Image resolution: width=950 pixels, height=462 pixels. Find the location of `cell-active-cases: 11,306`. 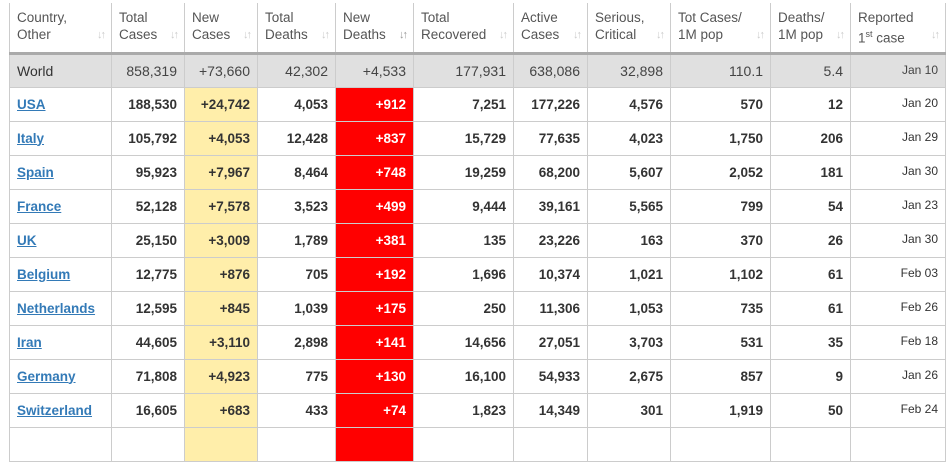

cell-active-cases: 11,306 is located at coordinates (550, 308).